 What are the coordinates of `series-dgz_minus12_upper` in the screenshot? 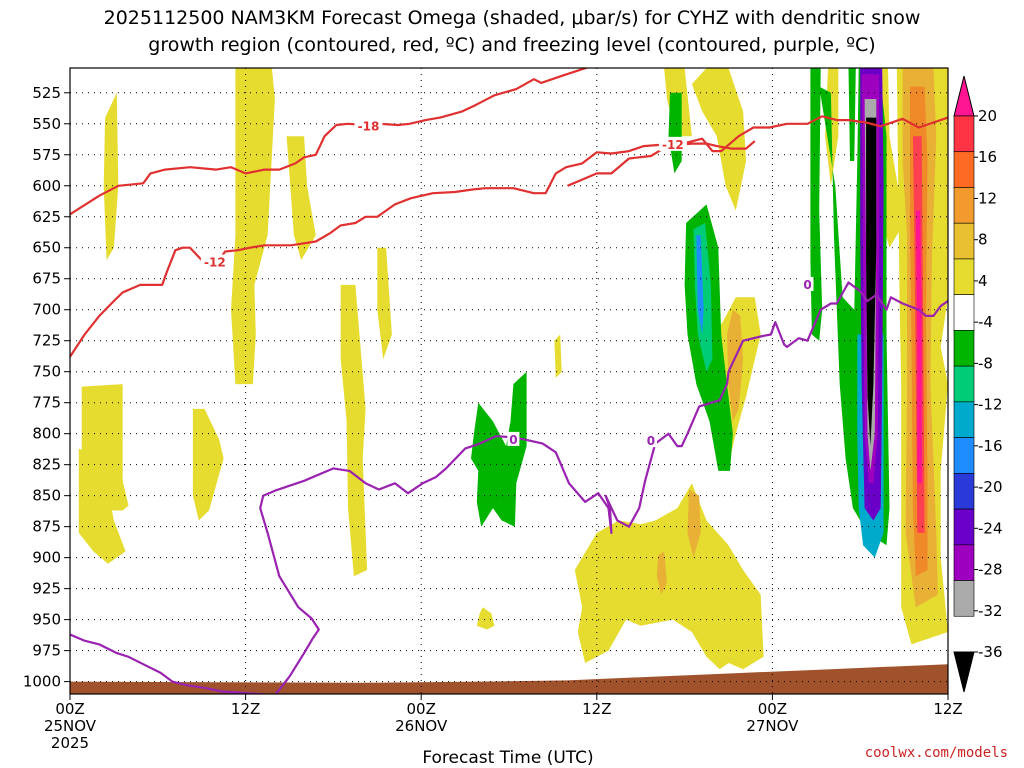 It's located at (757, 151).